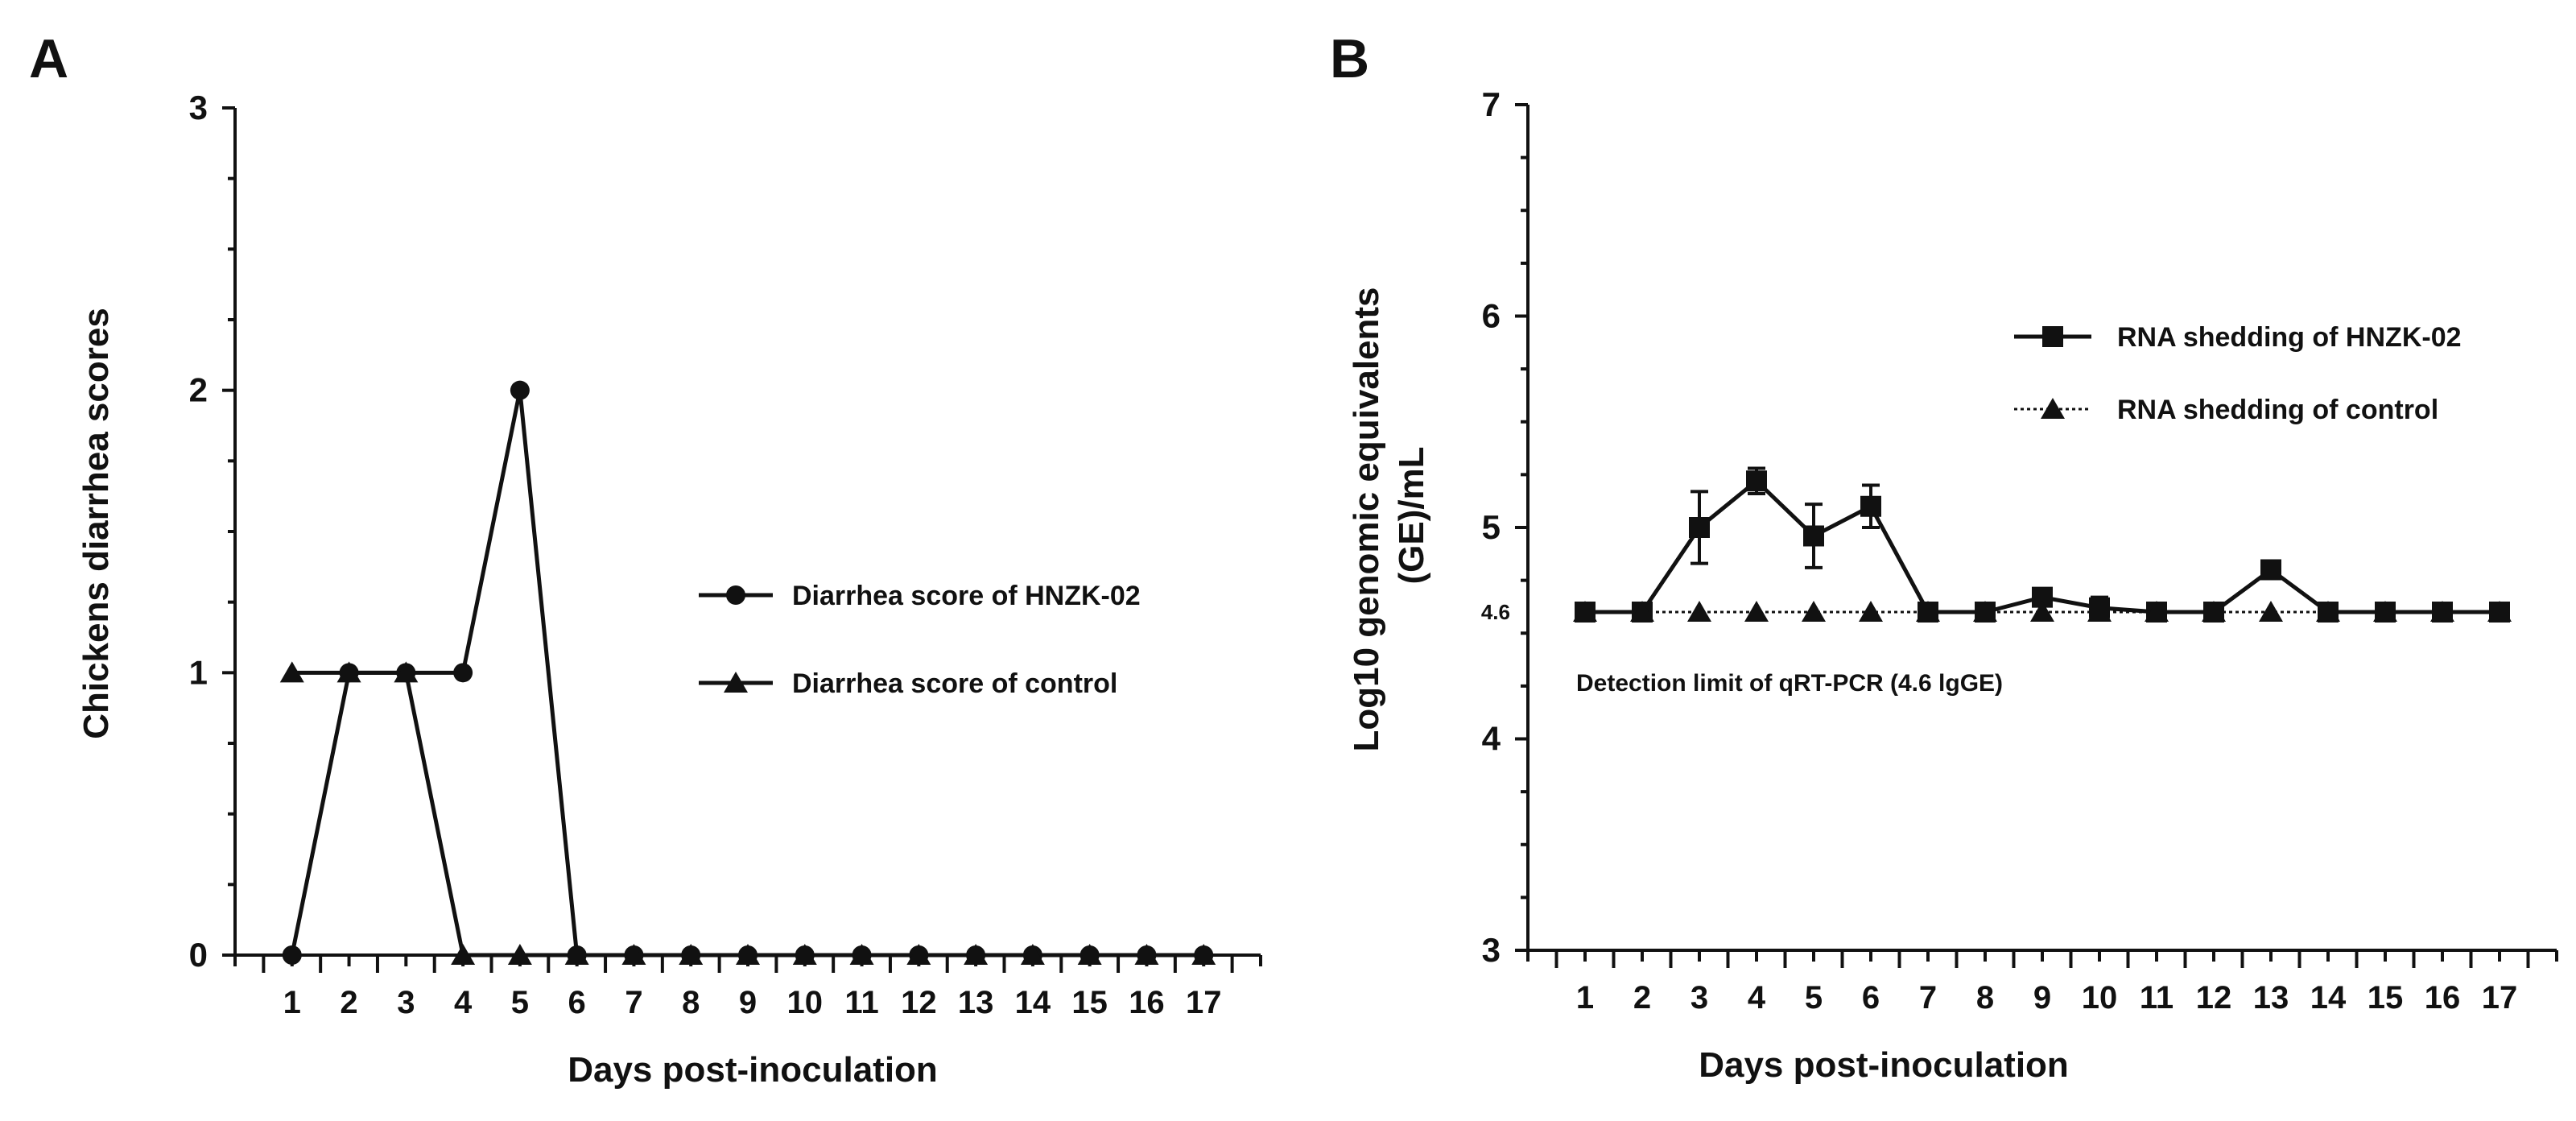 This screenshot has height=1121, width=2576. Describe the element at coordinates (198, 107) in the screenshot. I see `panel-a-ytick-label: 3` at that location.